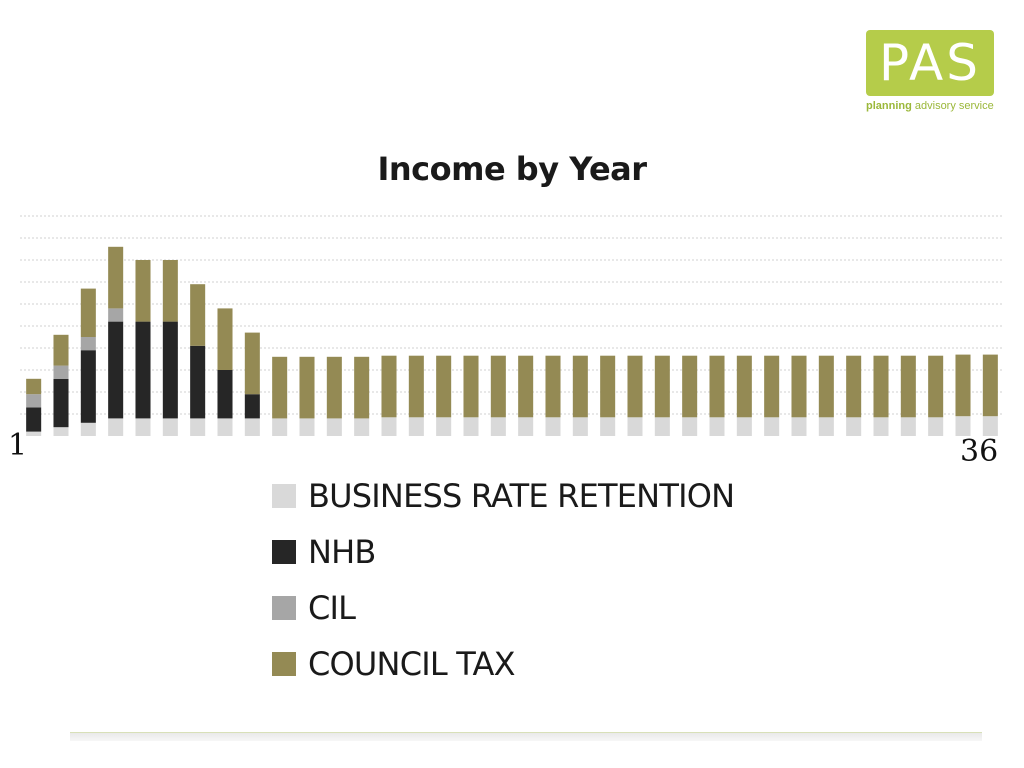 The image size is (1024, 768). I want to click on pas-logo: PAS planning advisory service, so click(931, 75).